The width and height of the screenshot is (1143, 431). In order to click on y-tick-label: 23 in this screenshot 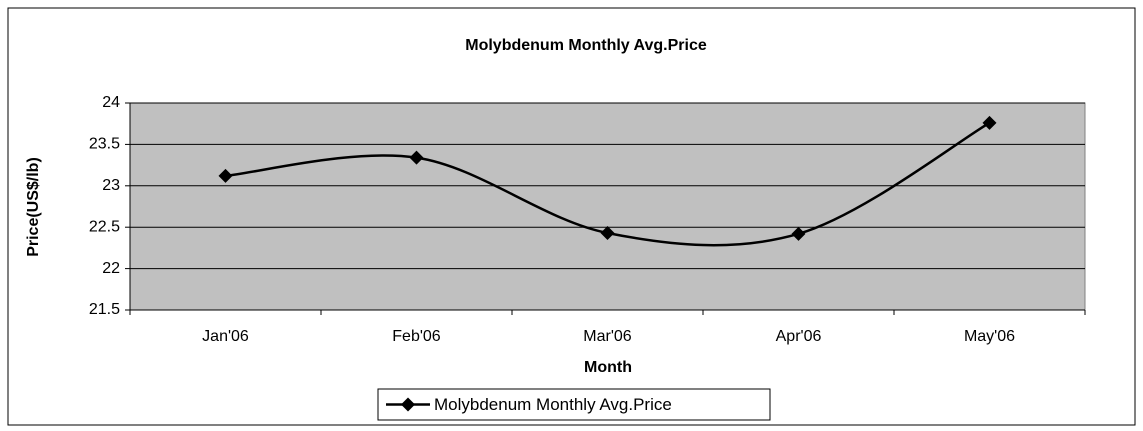, I will do `click(111, 185)`.